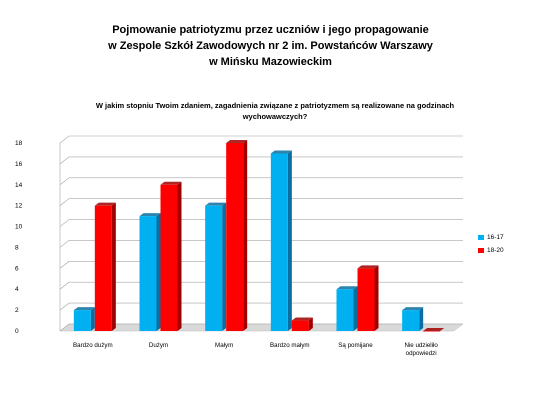 This screenshot has width=541, height=406. I want to click on y-tick-label: 0, so click(17, 331).